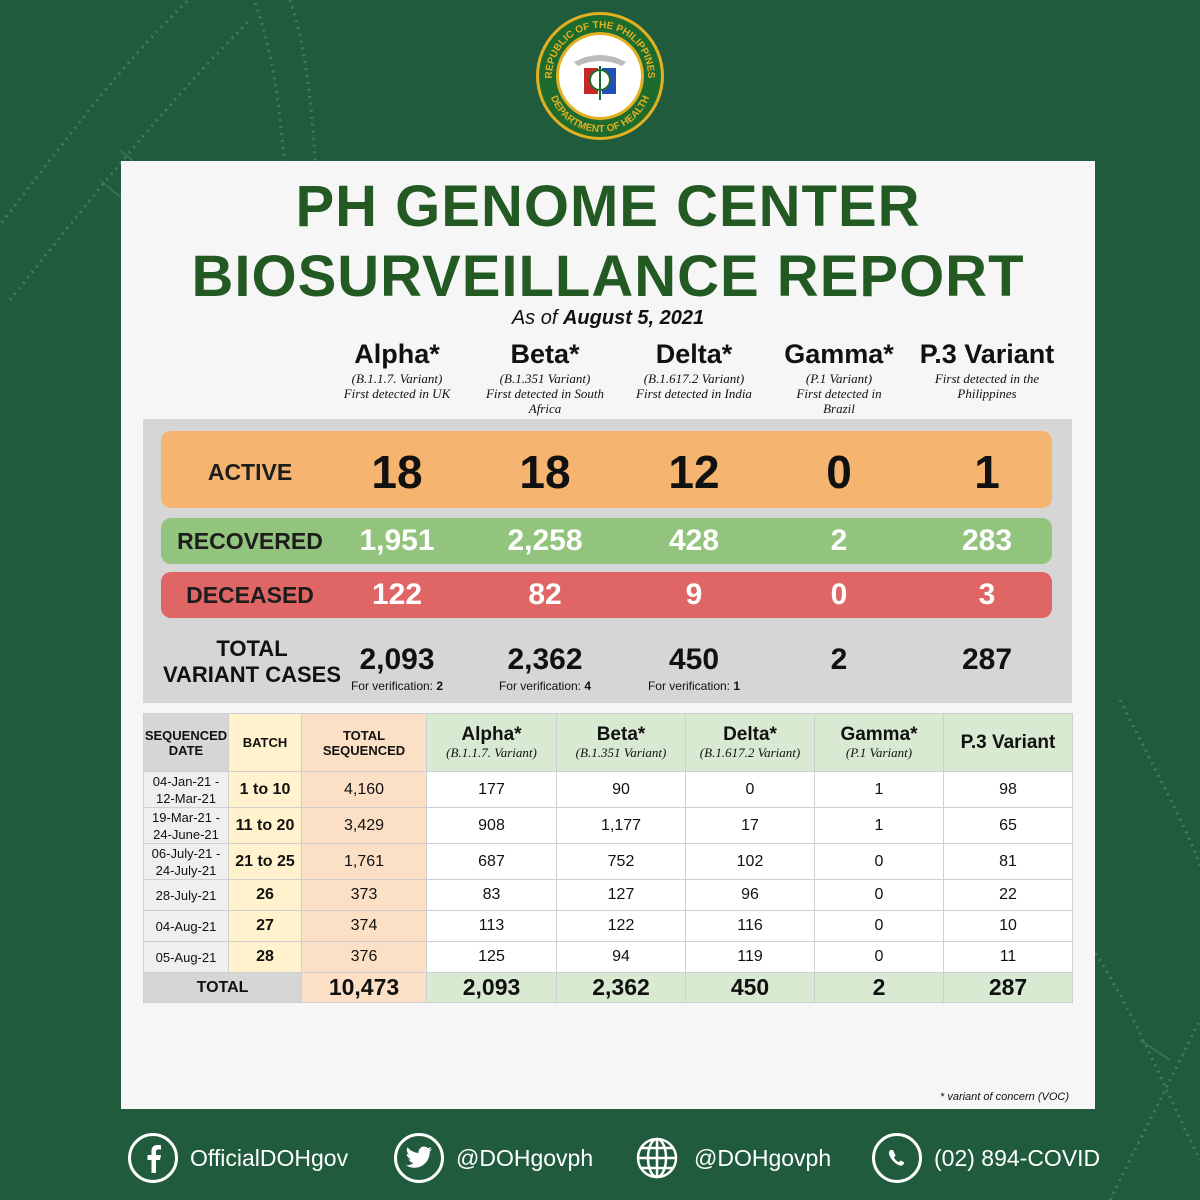 This screenshot has height=1200, width=1200. Describe the element at coordinates (839, 594) in the screenshot. I see `deceased-value: 0` at that location.